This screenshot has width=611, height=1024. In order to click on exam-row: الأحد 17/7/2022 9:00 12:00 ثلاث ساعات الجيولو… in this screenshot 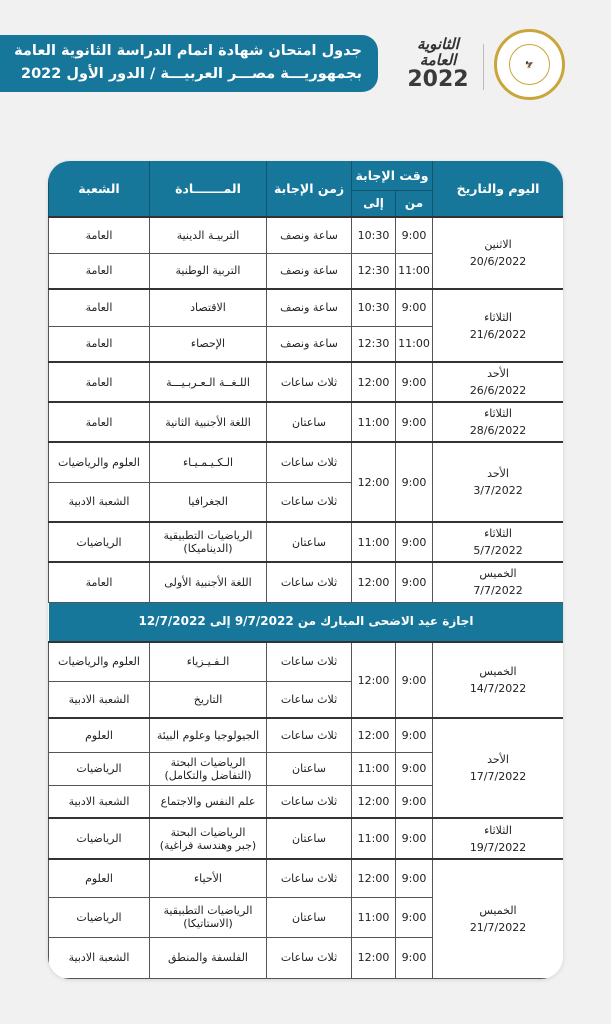, I will do `click(305, 768)`.